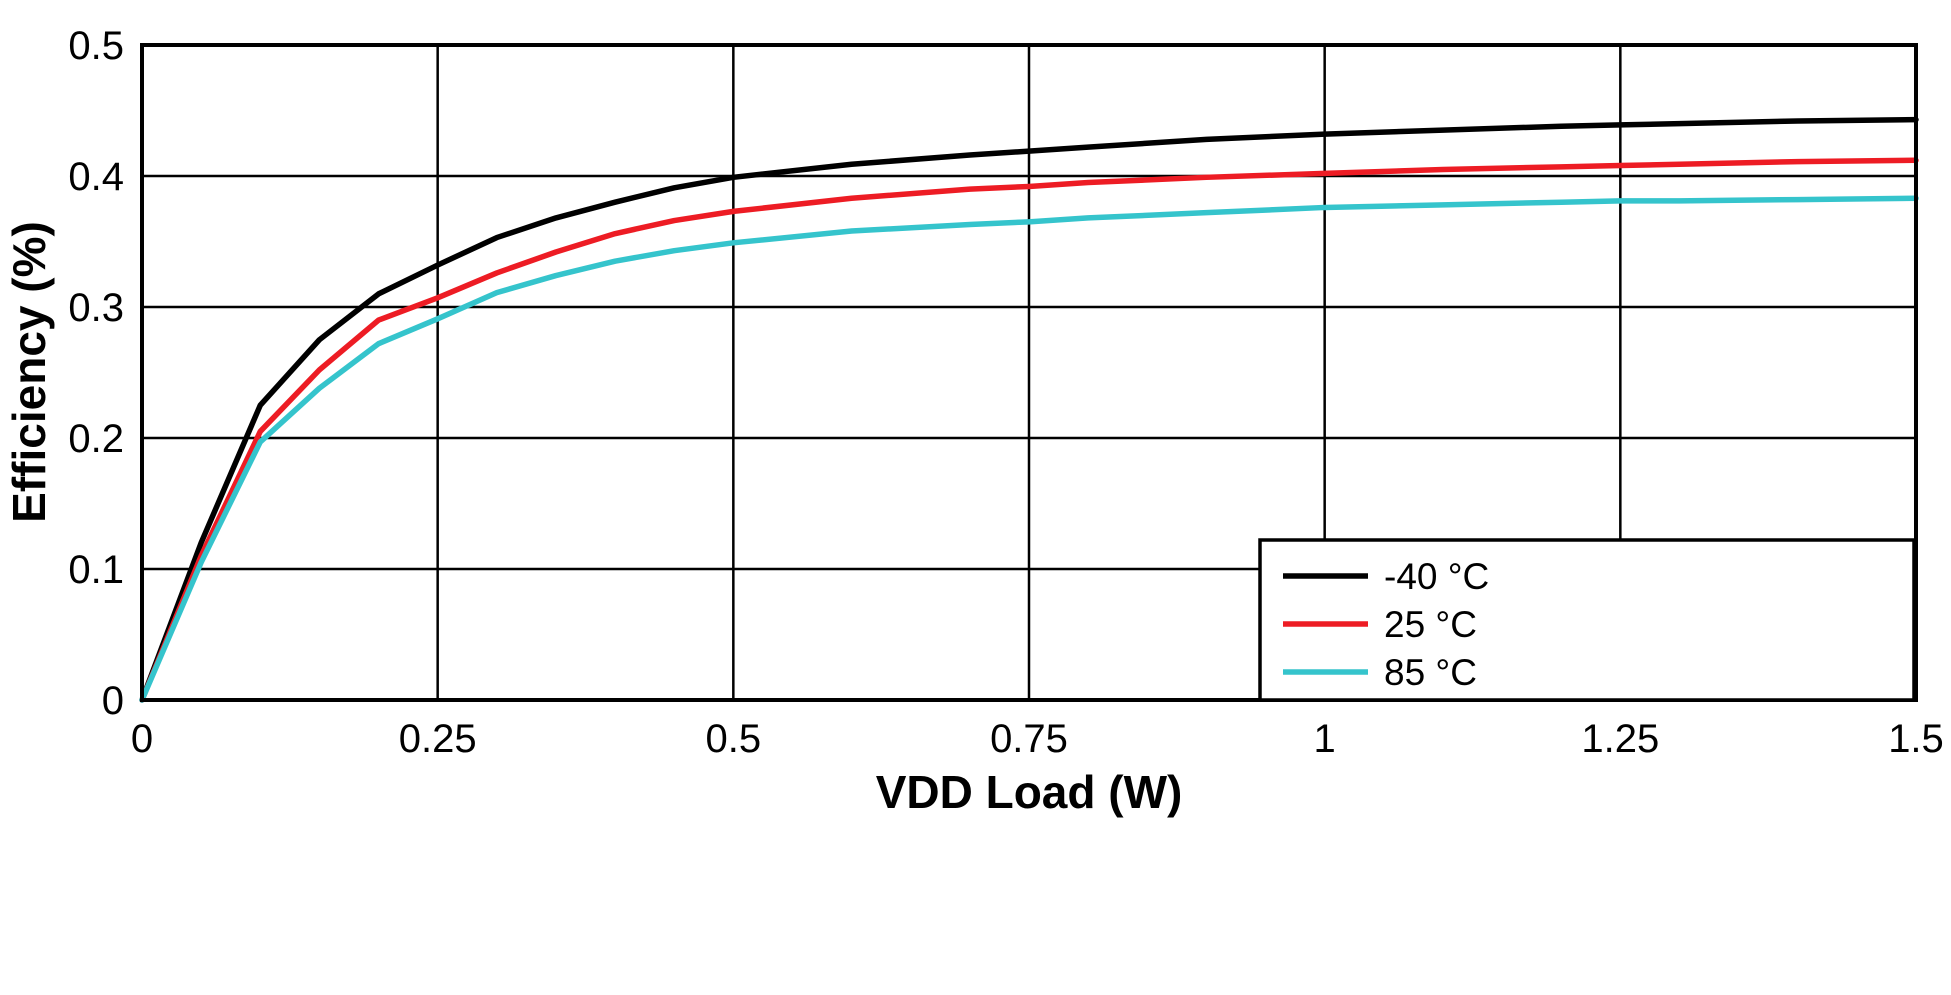  I want to click on x-tick-label: 0.5, so click(734, 739).